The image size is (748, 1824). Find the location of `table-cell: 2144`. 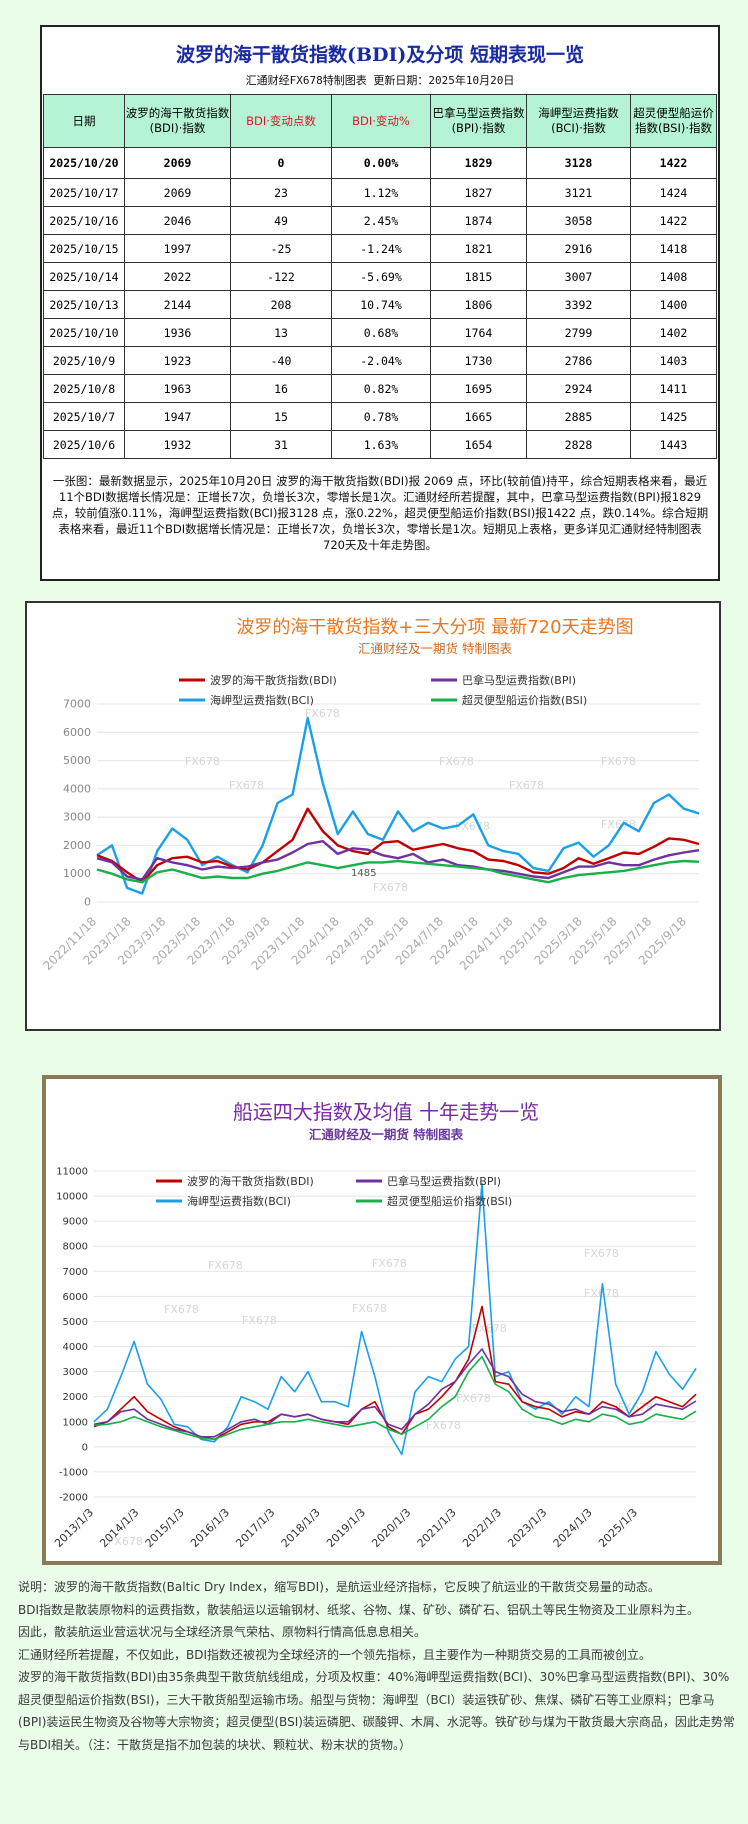

table-cell: 2144 is located at coordinates (177, 304).